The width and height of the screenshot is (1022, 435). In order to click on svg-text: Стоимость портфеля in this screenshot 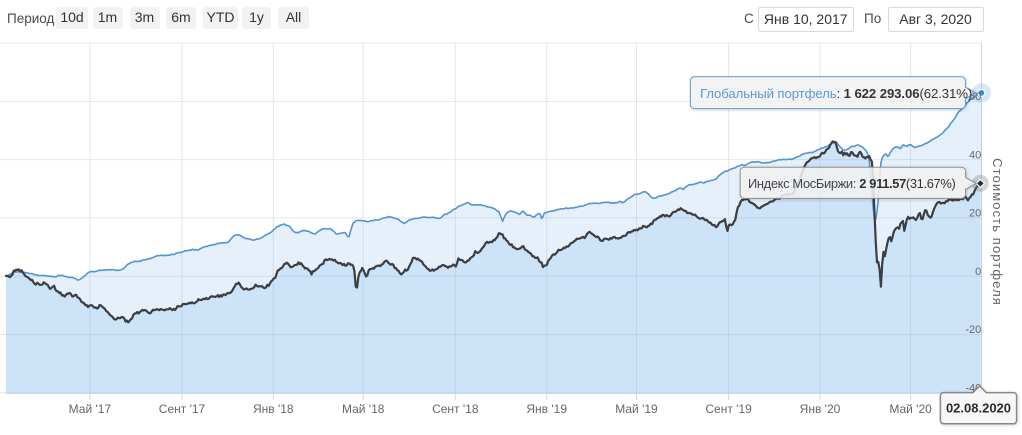, I will do `click(997, 232)`.